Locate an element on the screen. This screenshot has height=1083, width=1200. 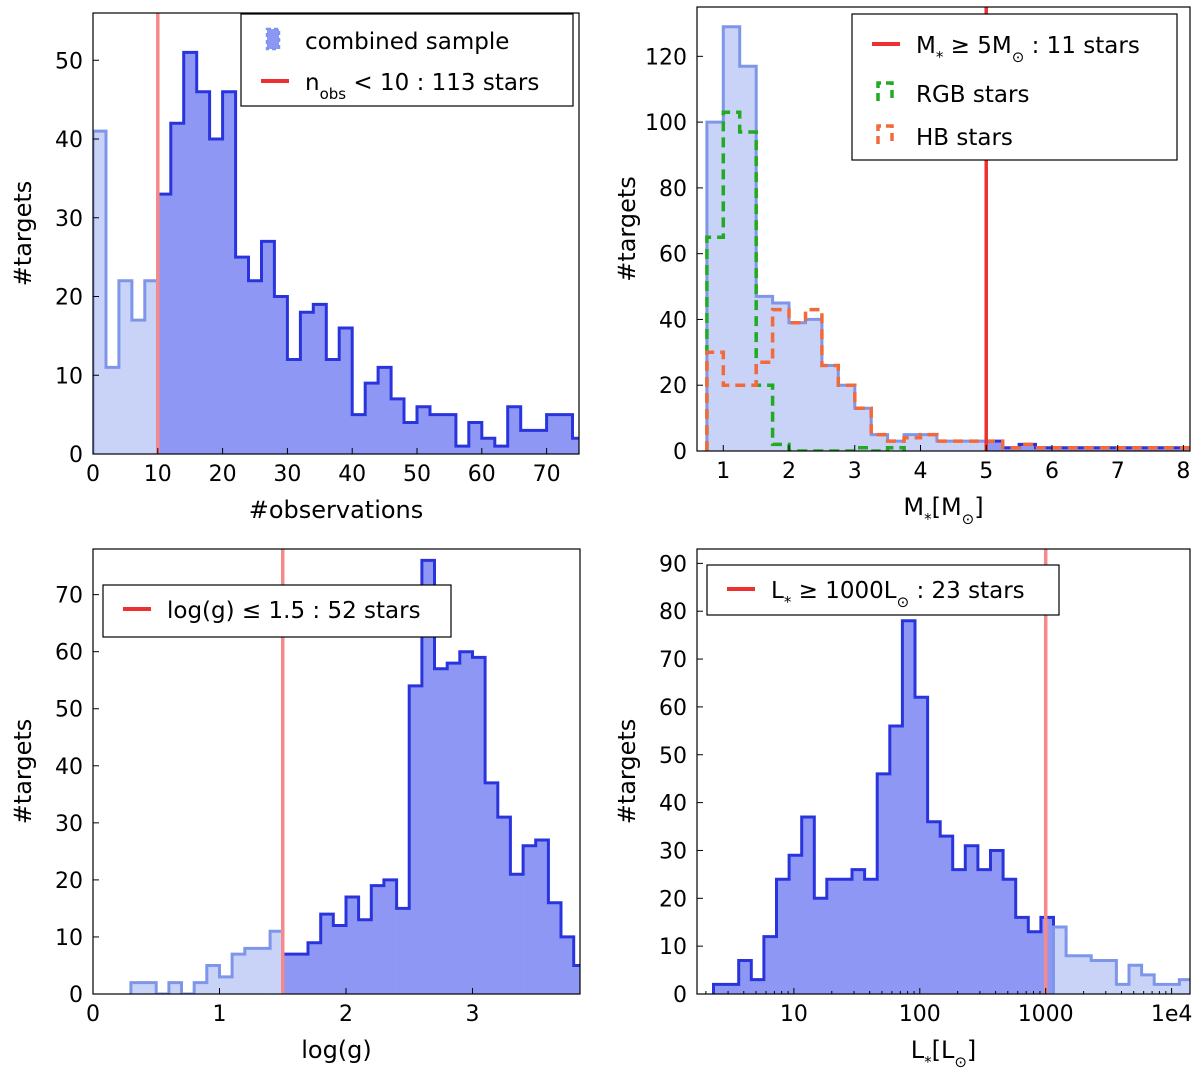
x-tick-label: 8 is located at coordinates (1183, 471).